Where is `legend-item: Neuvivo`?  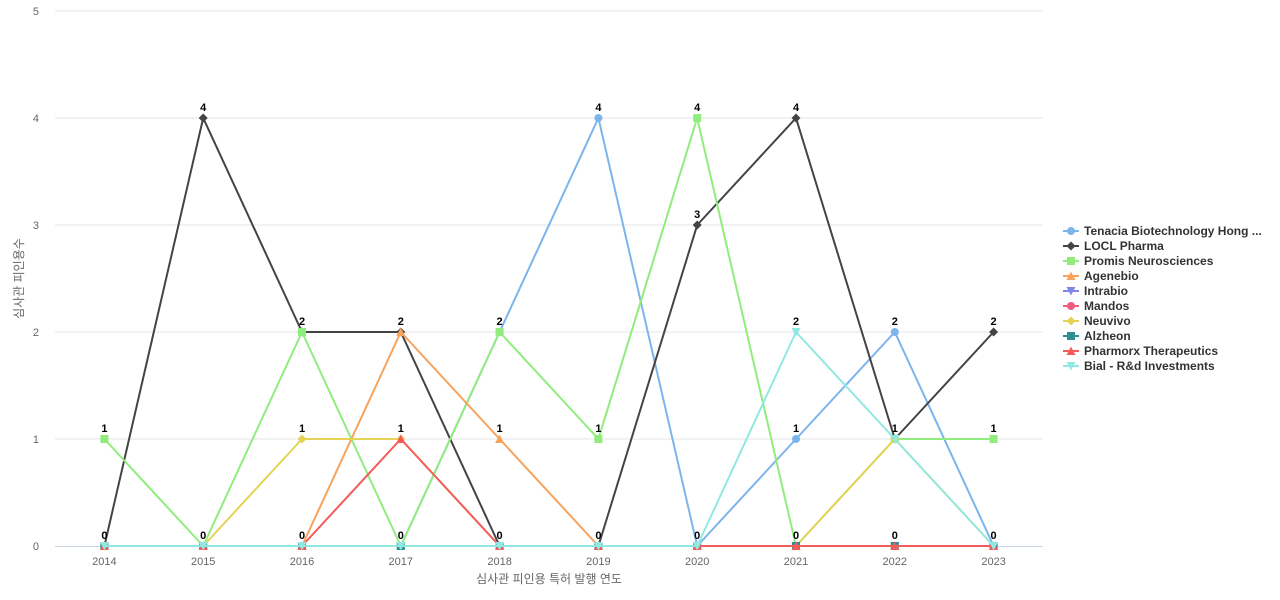 legend-item: Neuvivo is located at coordinates (1097, 321).